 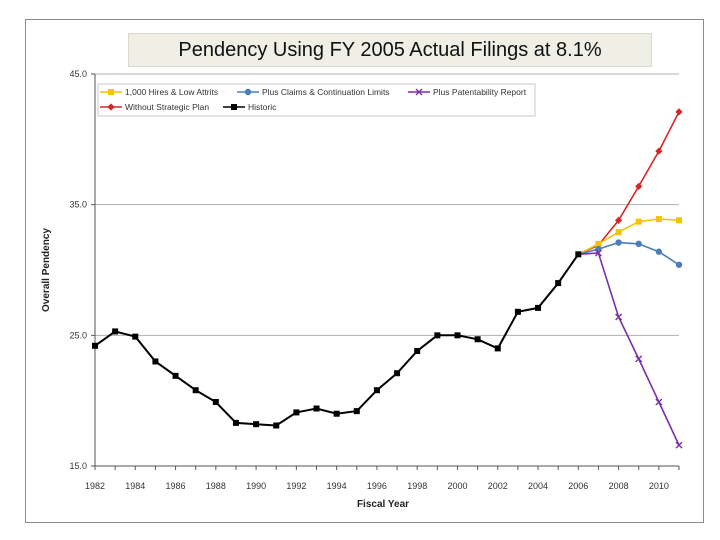 What do you see at coordinates (78, 335) in the screenshot?
I see `y-tick-label: 25.0` at bounding box center [78, 335].